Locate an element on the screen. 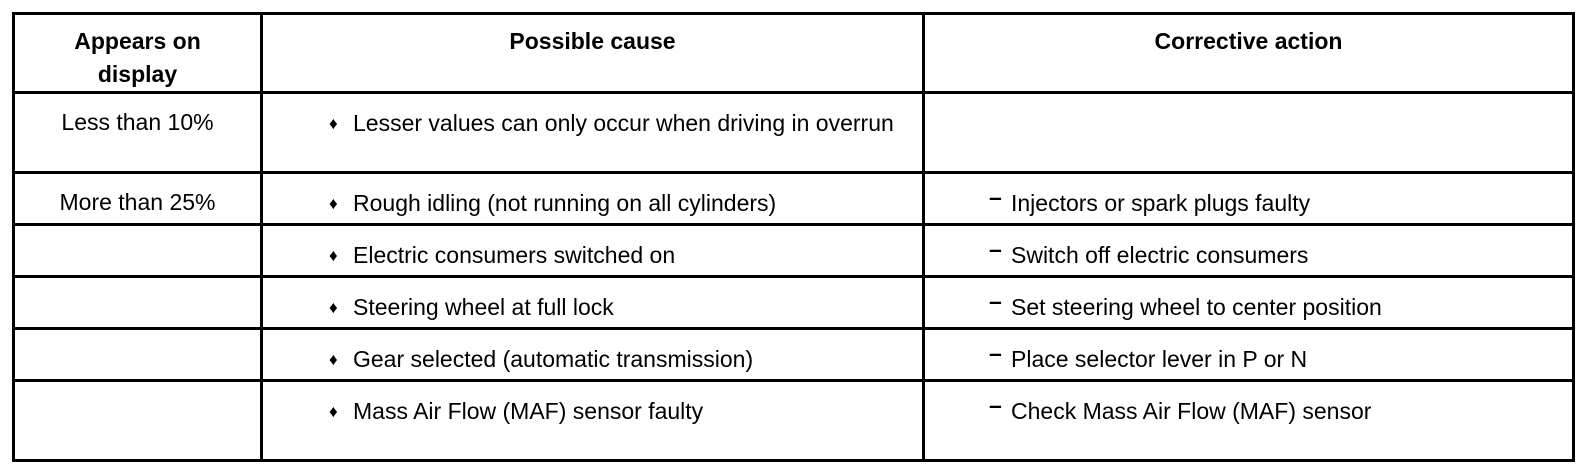  column-header-appears-on-display: Appears on display is located at coordinates (137, 53).